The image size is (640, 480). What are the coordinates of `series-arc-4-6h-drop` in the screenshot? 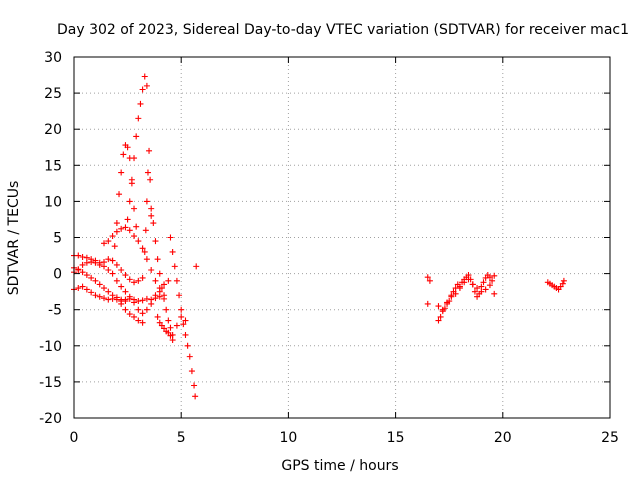 It's located at (183, 317).